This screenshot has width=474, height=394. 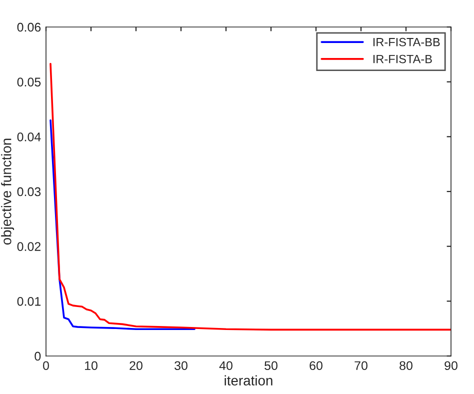 I want to click on x-tick-label: 40, so click(x=225, y=365).